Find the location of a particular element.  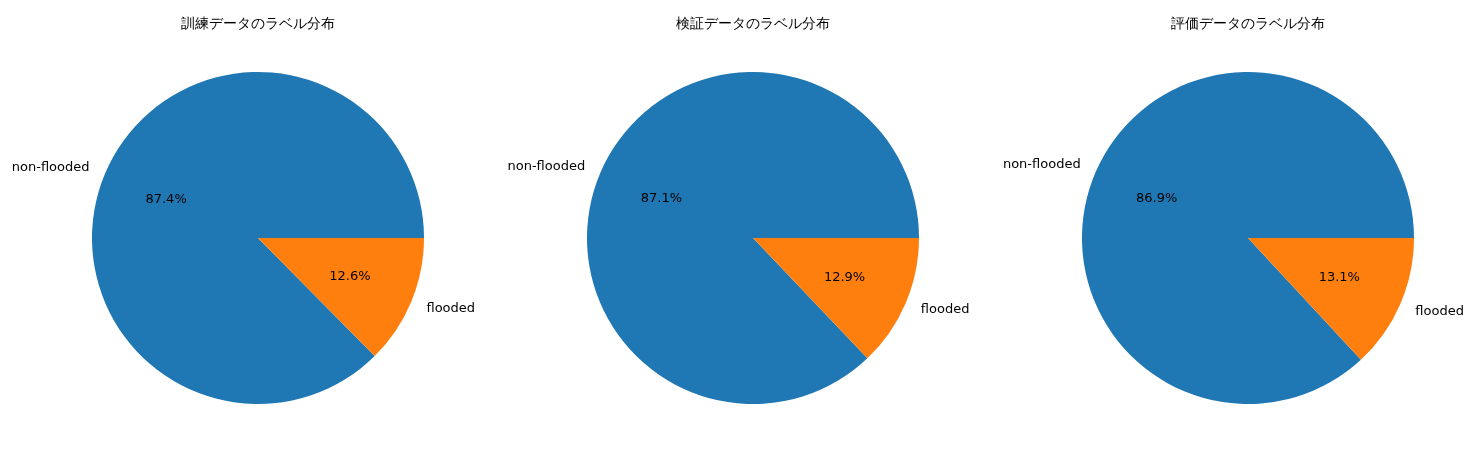

data-label: 12.9% is located at coordinates (844, 276).